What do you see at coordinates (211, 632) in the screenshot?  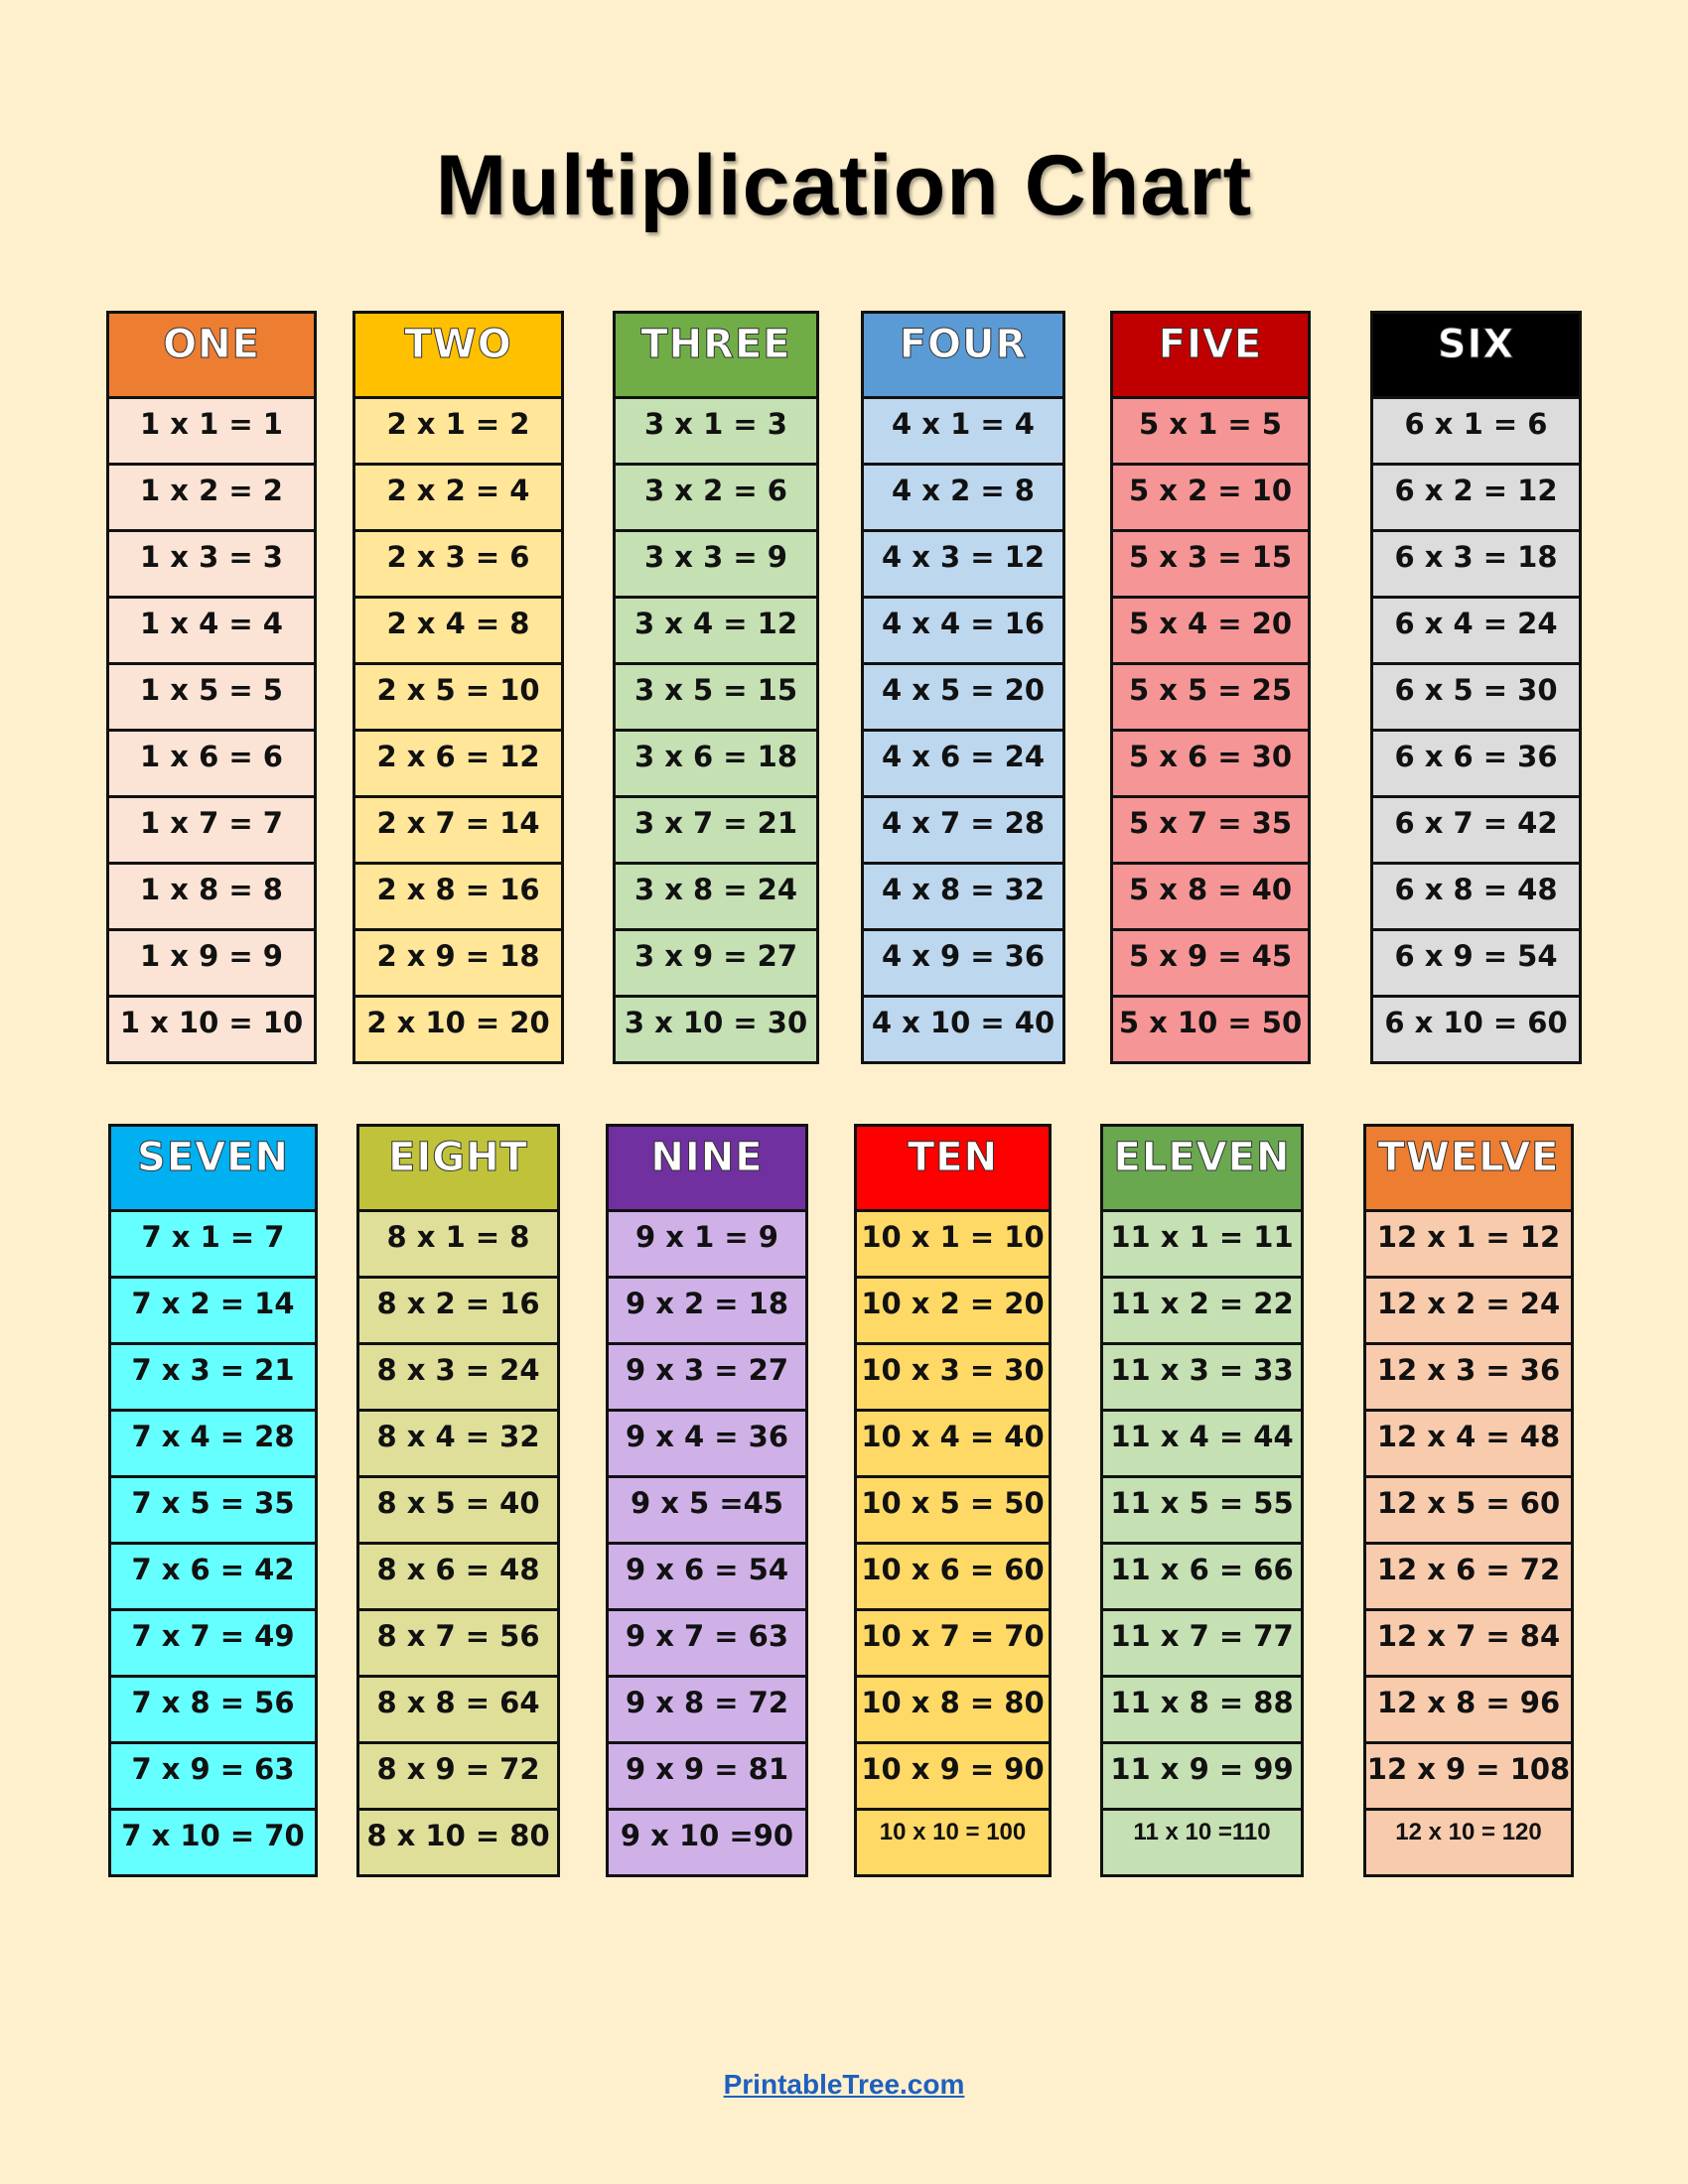 I see `table-row: 1 x 4 = 4` at bounding box center [211, 632].